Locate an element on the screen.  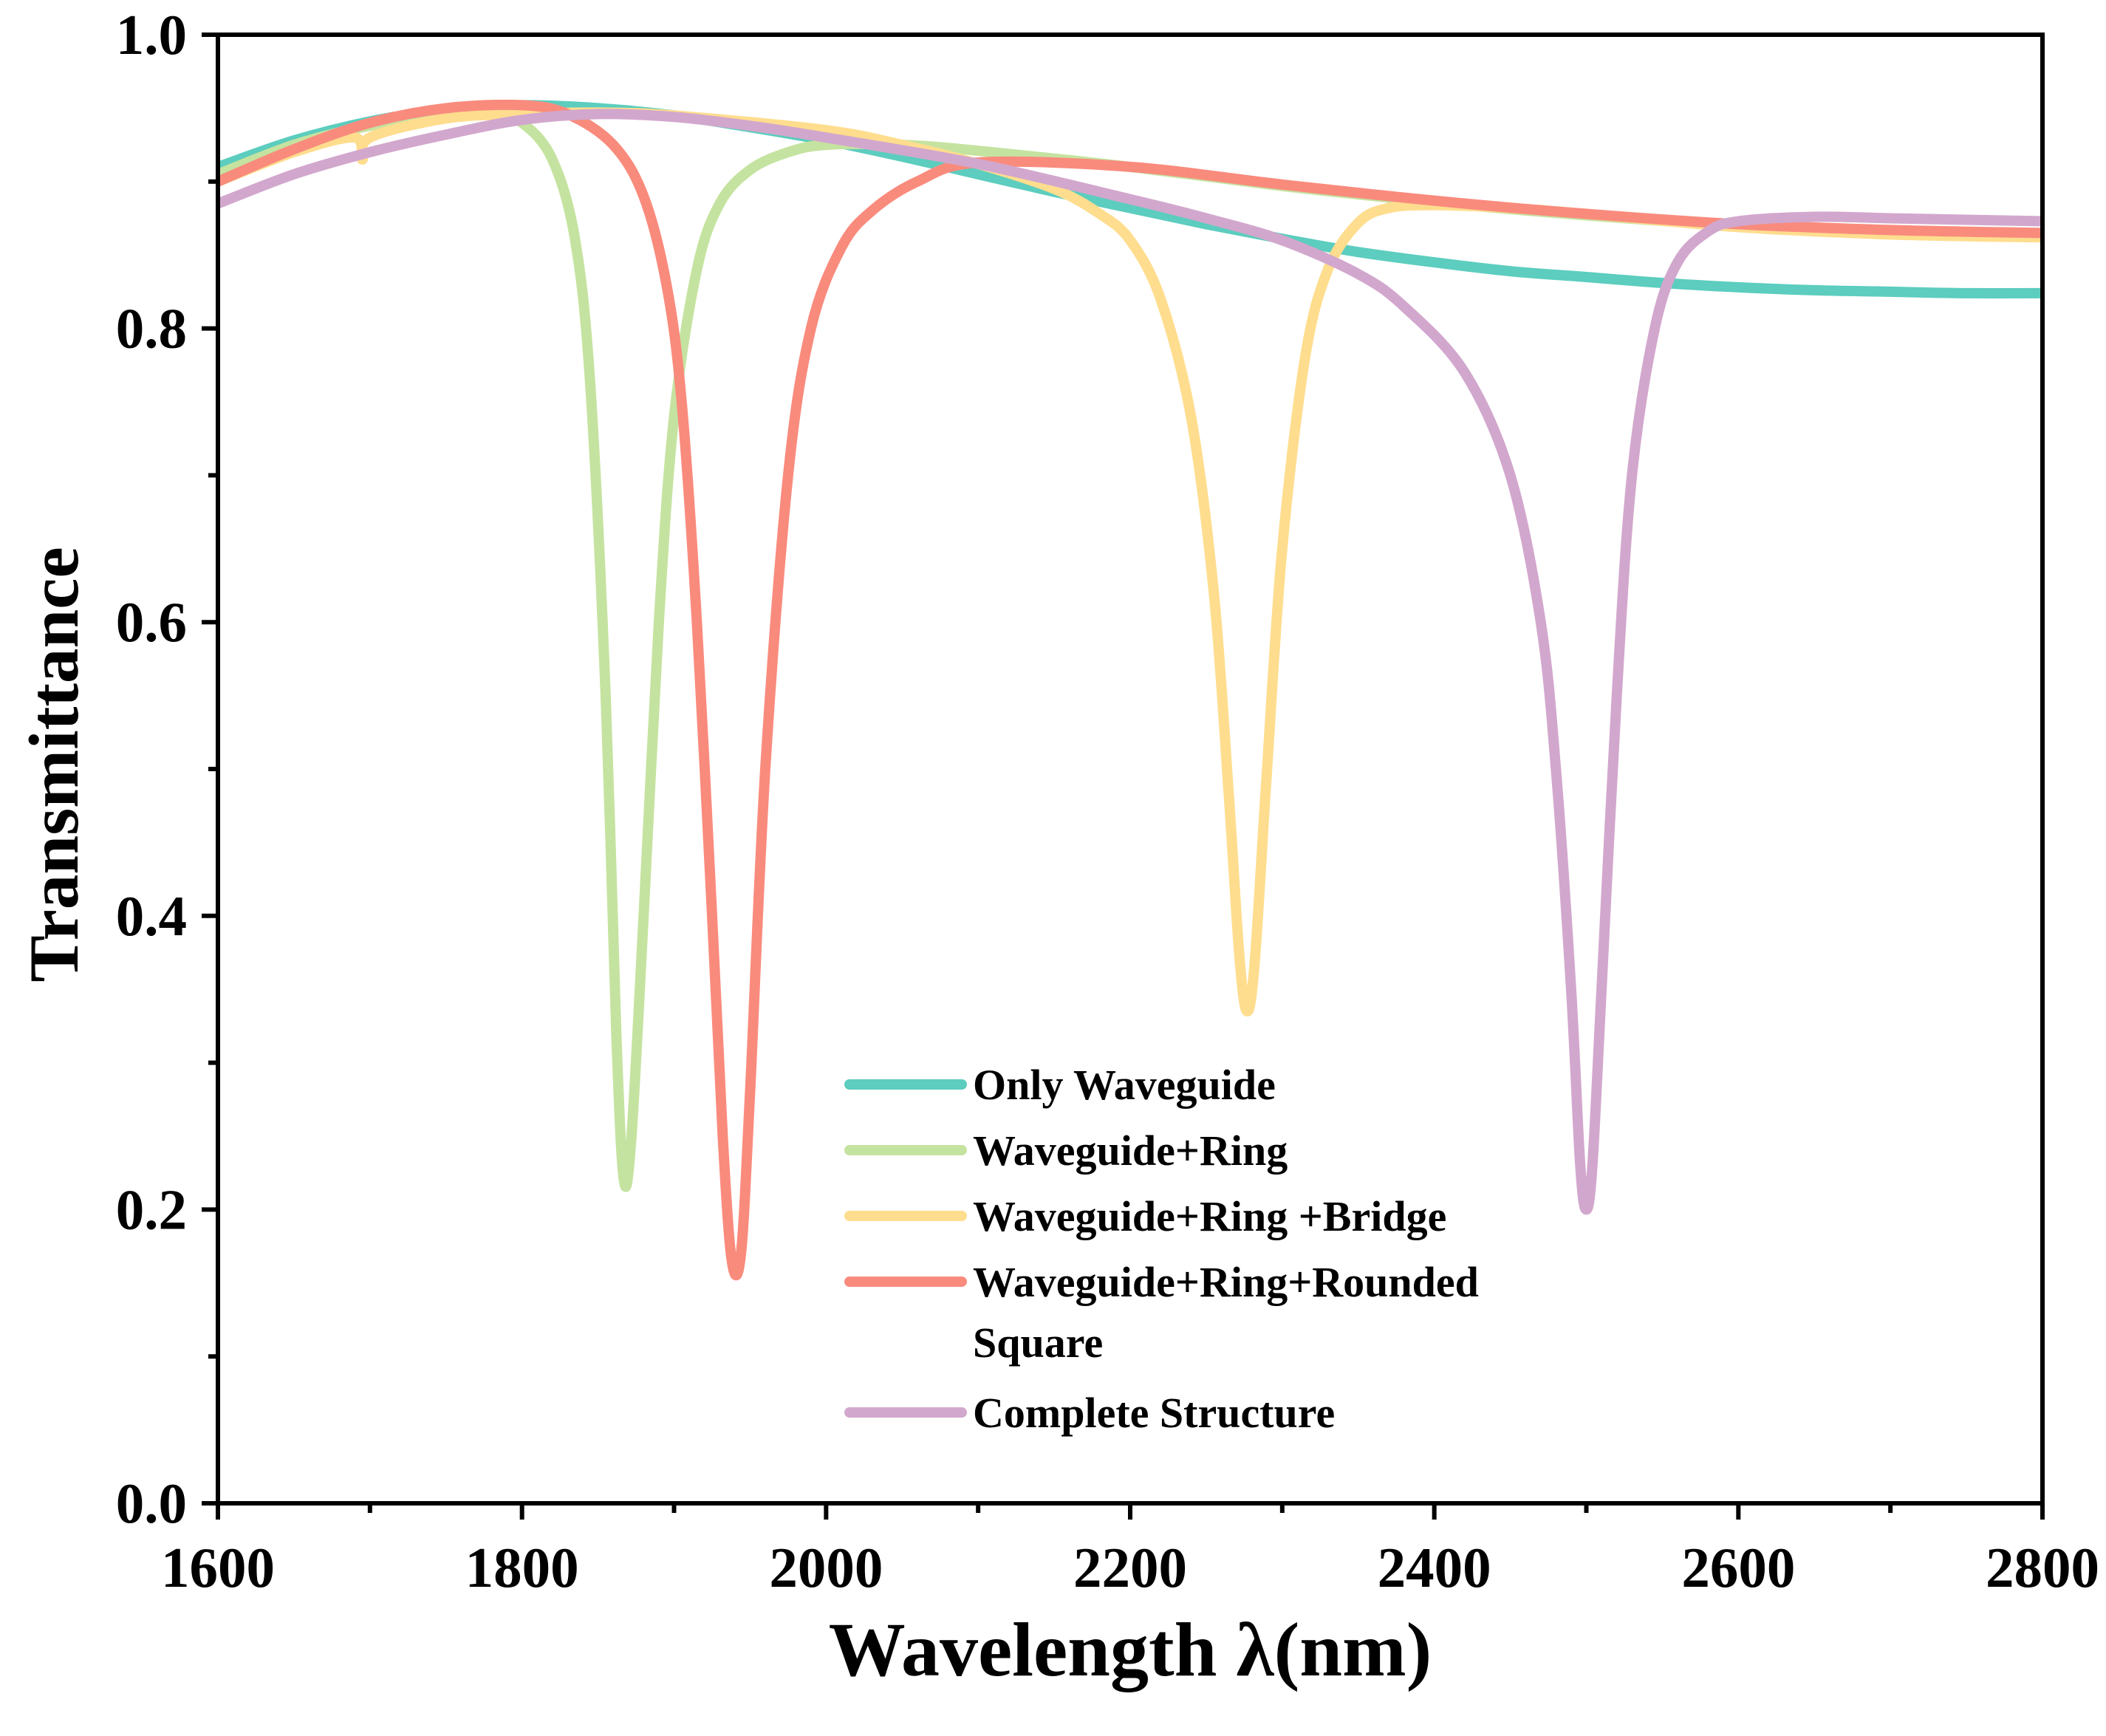
y-axis-title: Transmittance is located at coordinates (54, 764).